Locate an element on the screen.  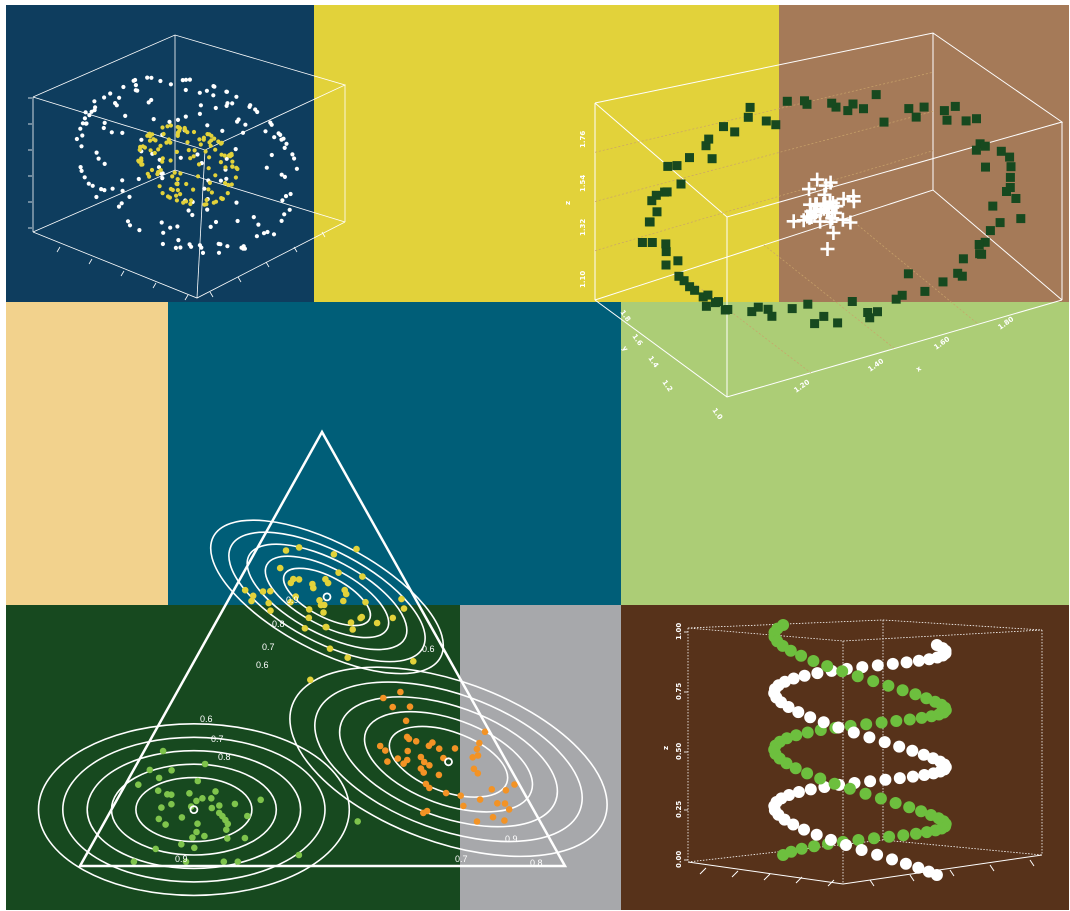
panel-mustard is located at coordinates (546, 153).